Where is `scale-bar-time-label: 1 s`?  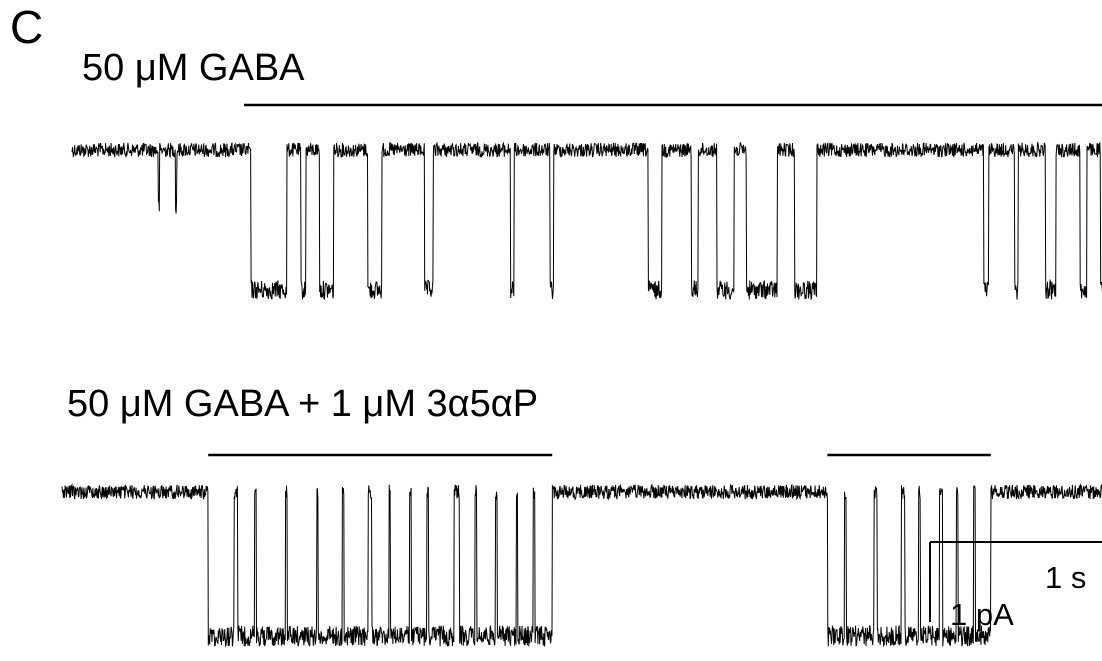 scale-bar-time-label: 1 s is located at coordinates (1066, 577).